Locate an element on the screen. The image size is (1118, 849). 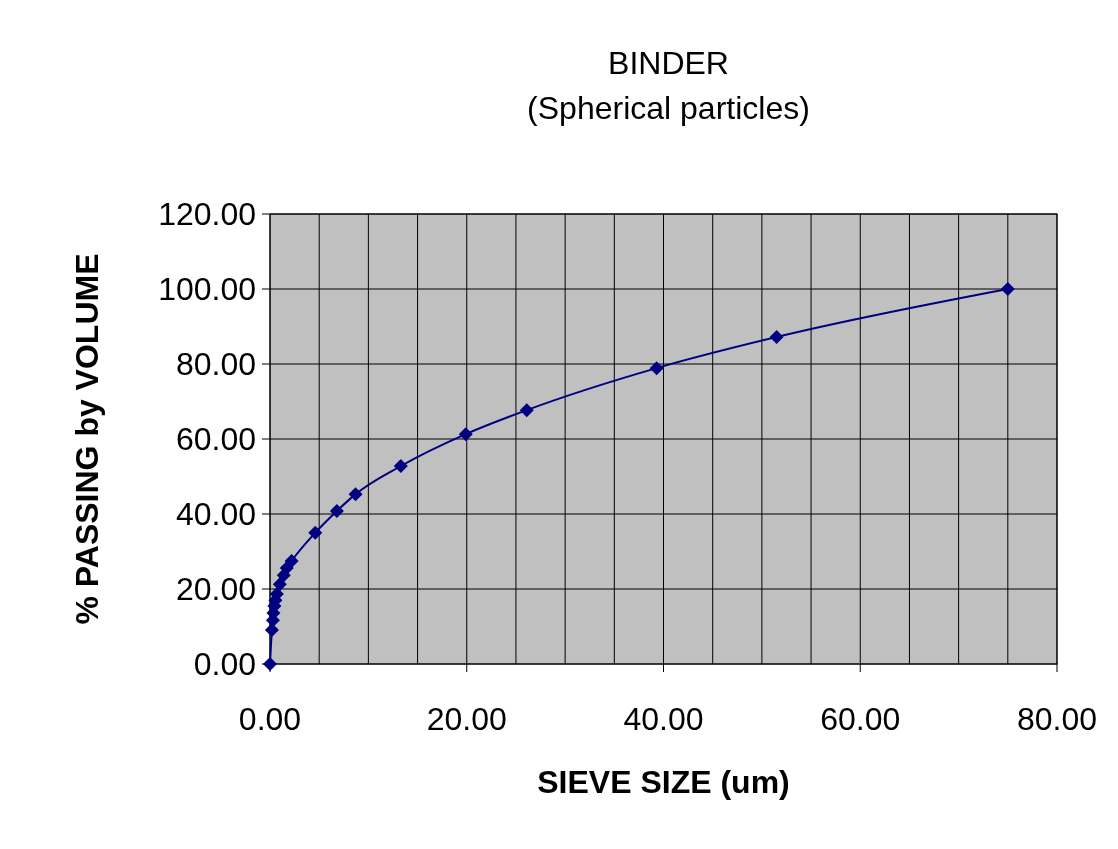
y-tick-label: 120.00 is located at coordinates (207, 214).